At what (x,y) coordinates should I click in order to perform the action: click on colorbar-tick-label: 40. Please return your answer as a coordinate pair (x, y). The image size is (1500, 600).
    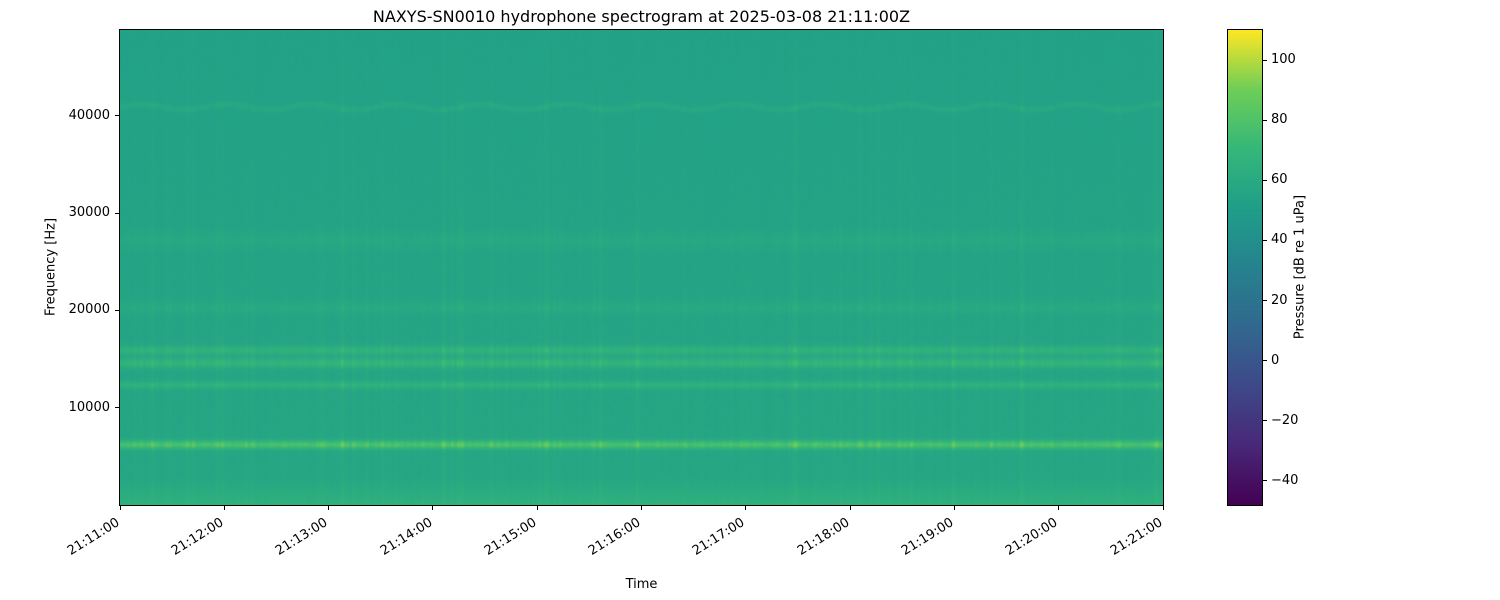
    Looking at the image, I should click on (1279, 240).